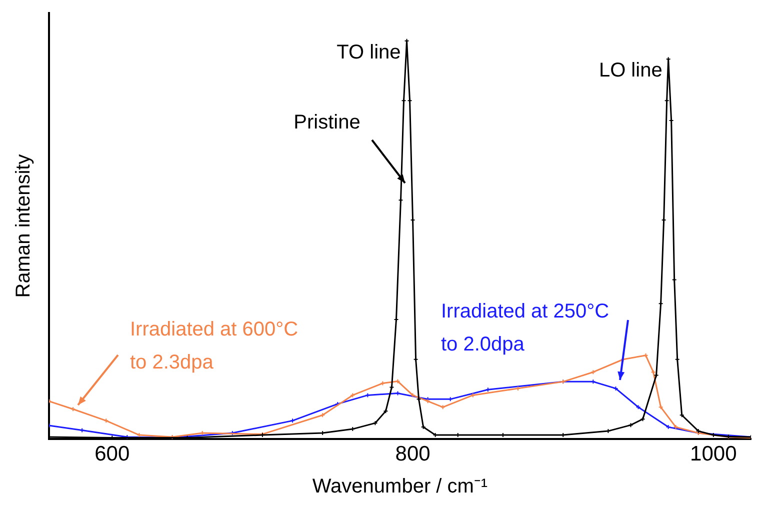  I want to click on y-axis-title: Raman intensity, so click(23, 226).